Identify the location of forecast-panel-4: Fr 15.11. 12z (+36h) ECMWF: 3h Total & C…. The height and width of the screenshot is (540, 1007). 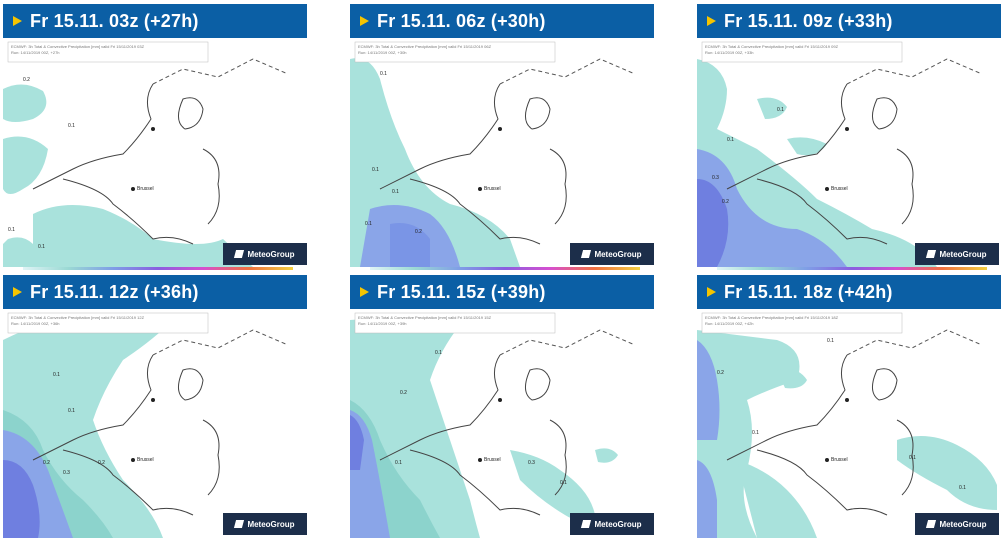
(155, 407).